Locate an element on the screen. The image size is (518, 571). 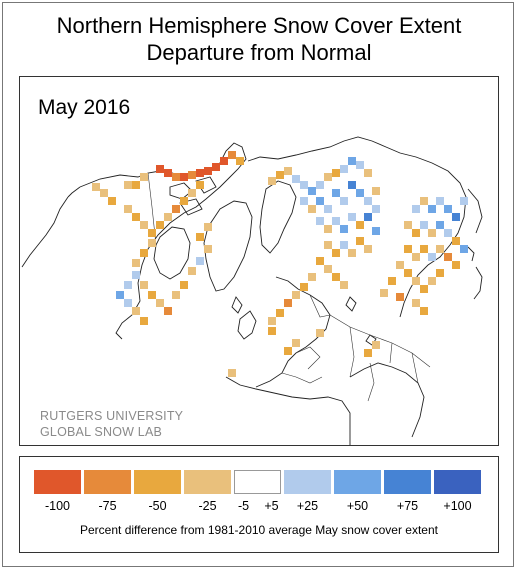
legend-label: +100 is located at coordinates (457, 506).